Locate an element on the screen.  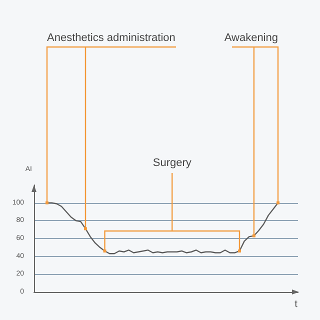
text: Surgery is located at coordinates (172, 163).